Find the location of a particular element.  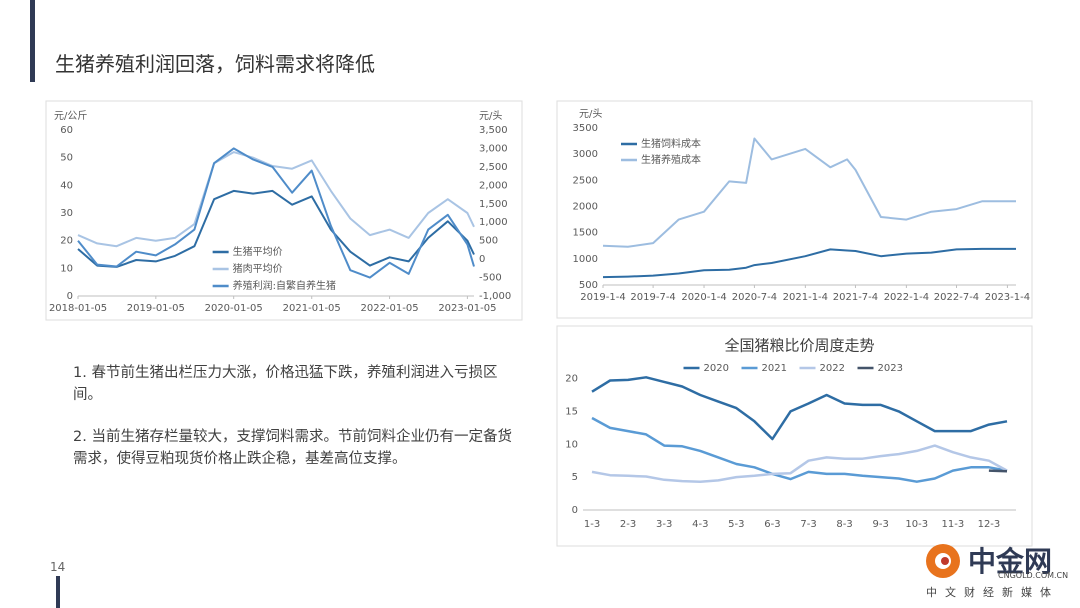

x-tick-label: 9-3 is located at coordinates (881, 524).